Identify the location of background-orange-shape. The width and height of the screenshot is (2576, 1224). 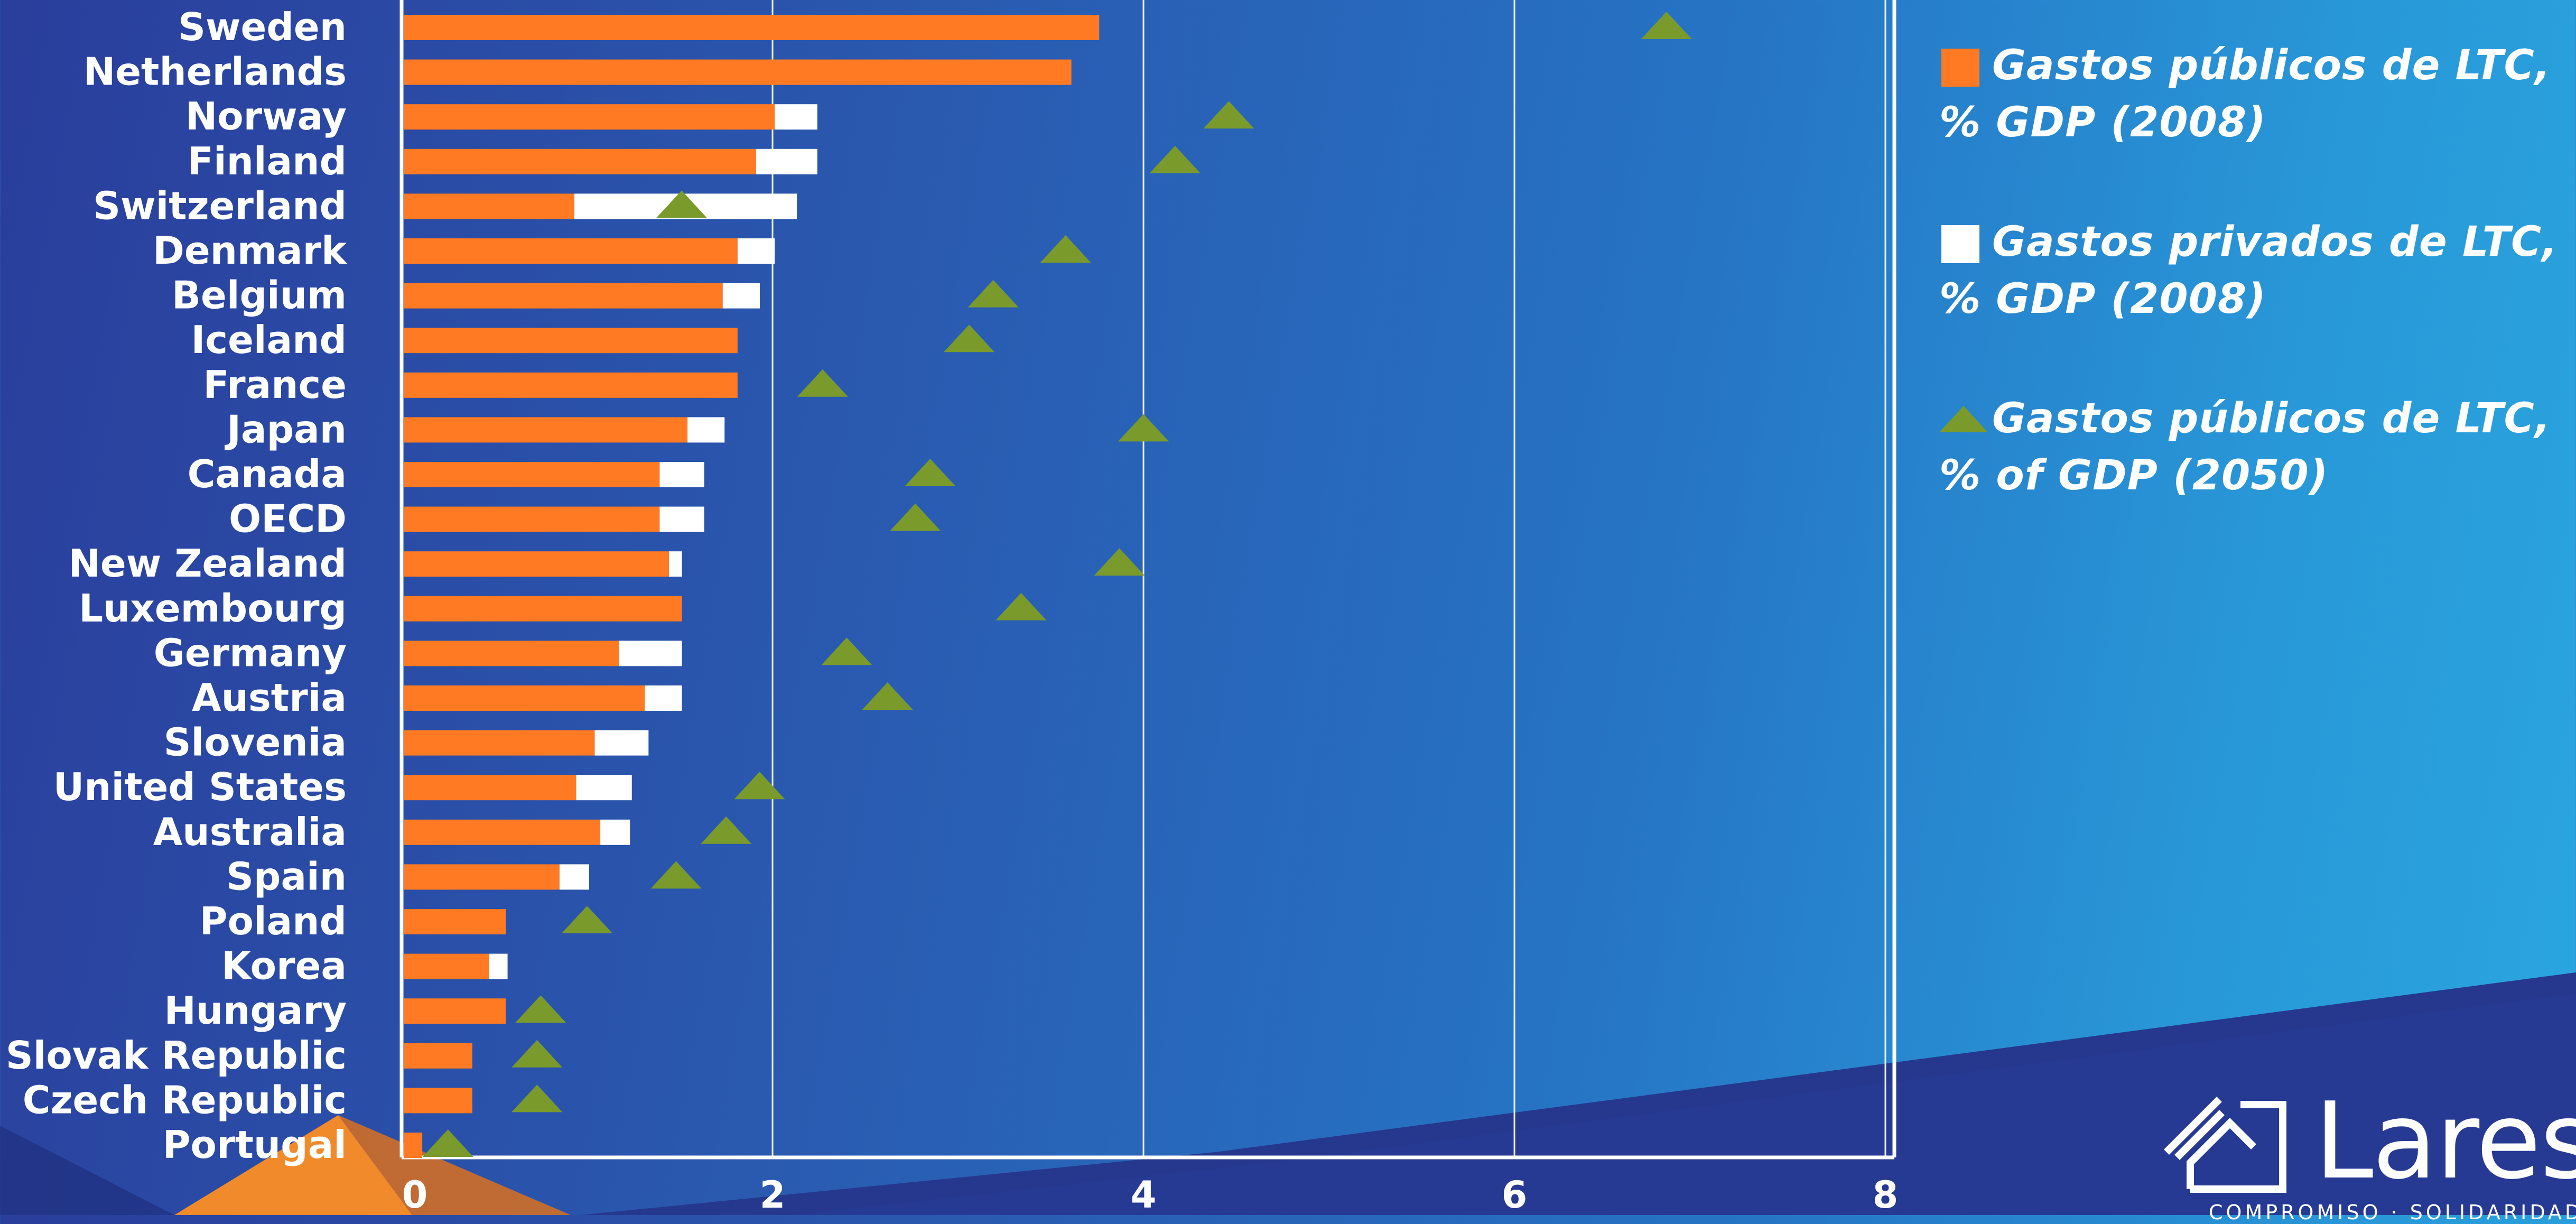
(293, 1165).